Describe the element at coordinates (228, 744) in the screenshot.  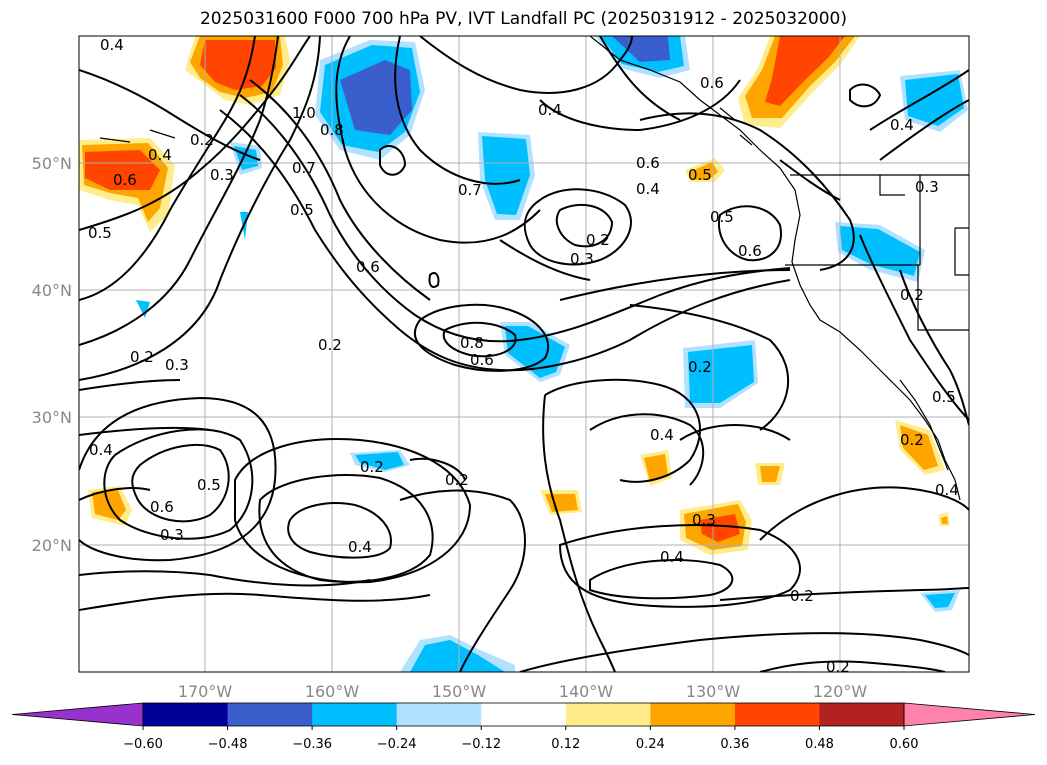
I see `colorbar-tick-label: −0.48` at that location.